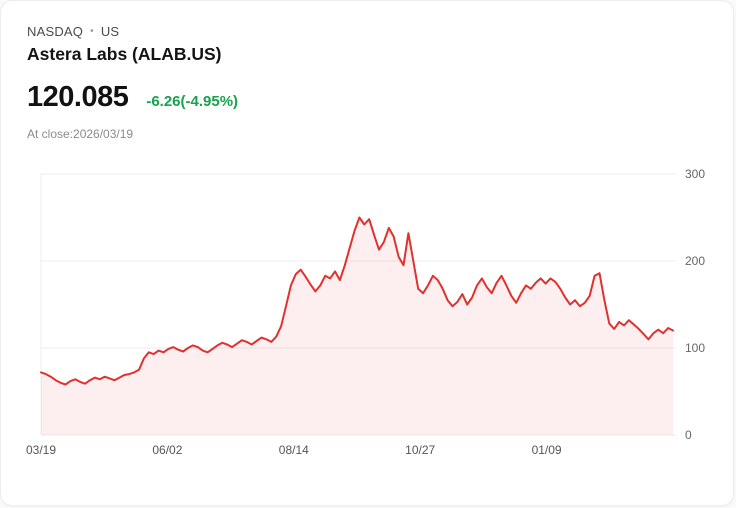 The image size is (736, 508). I want to click on y-tick-label: 300, so click(695, 174).